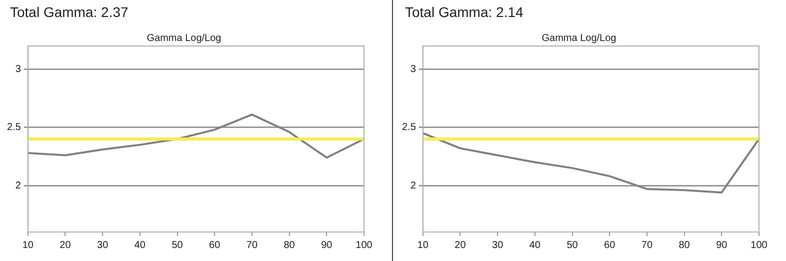 This screenshot has width=786, height=261. Describe the element at coordinates (69, 12) in the screenshot. I see `chart-title: Total Gamma: 2.37` at that location.